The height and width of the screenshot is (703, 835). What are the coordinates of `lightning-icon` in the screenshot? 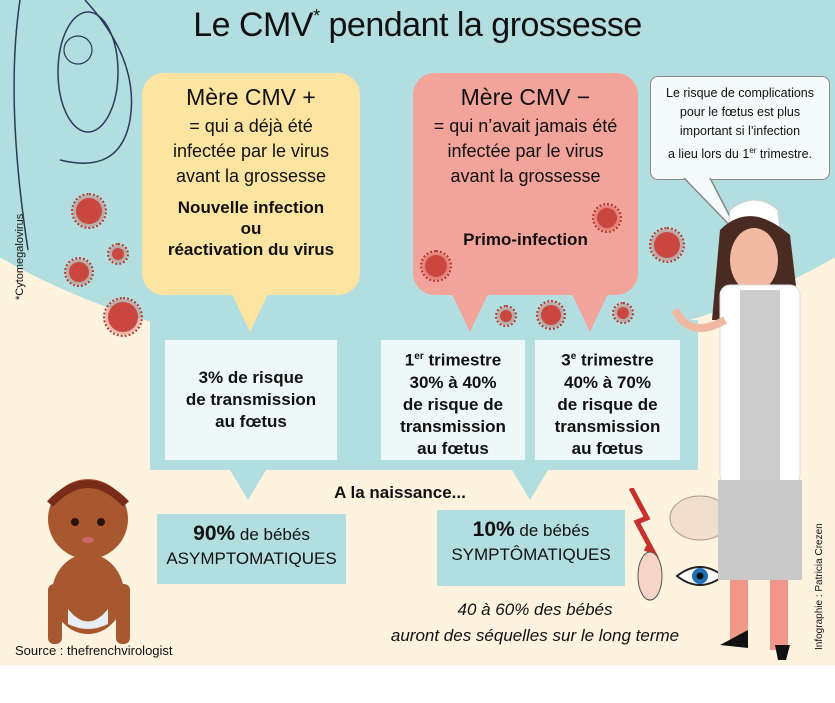 It's located at (643, 523).